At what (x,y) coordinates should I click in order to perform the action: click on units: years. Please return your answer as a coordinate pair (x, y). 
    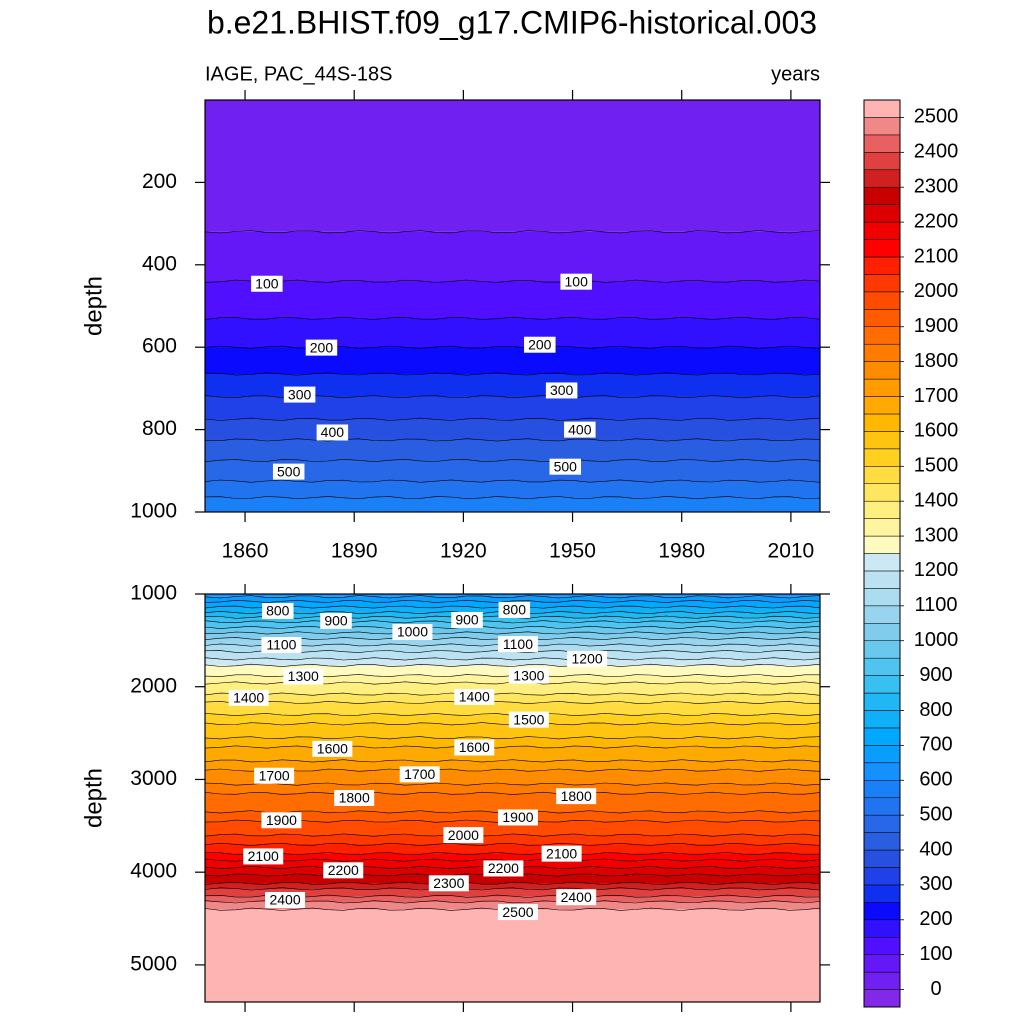
    Looking at the image, I should click on (795, 74).